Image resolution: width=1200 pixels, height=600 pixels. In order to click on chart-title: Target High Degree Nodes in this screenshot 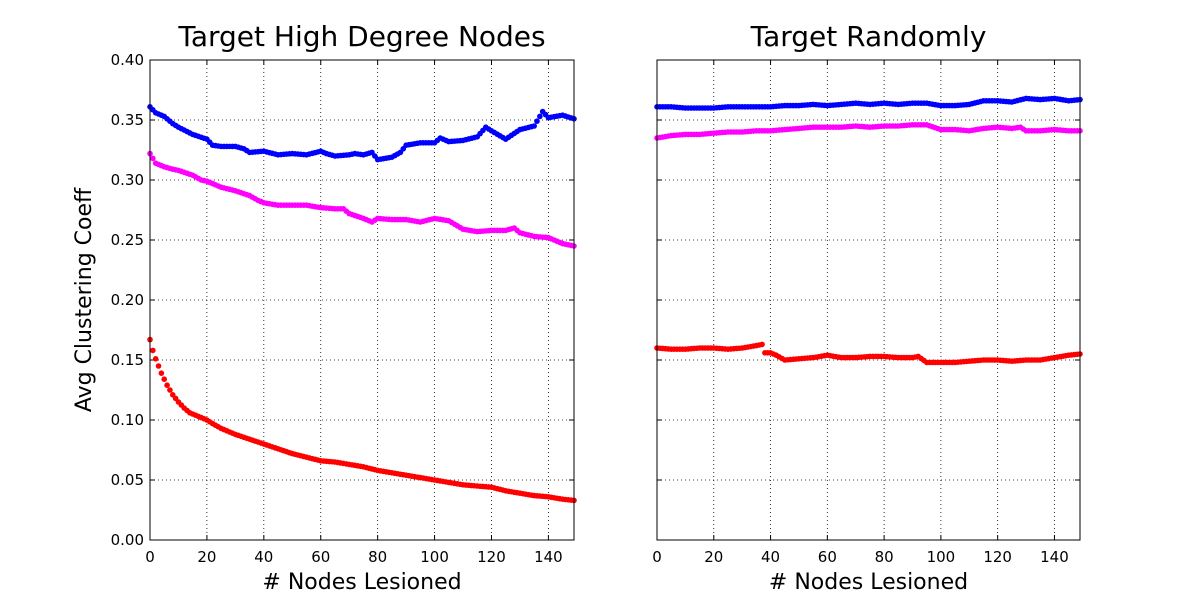, I will do `click(361, 36)`.